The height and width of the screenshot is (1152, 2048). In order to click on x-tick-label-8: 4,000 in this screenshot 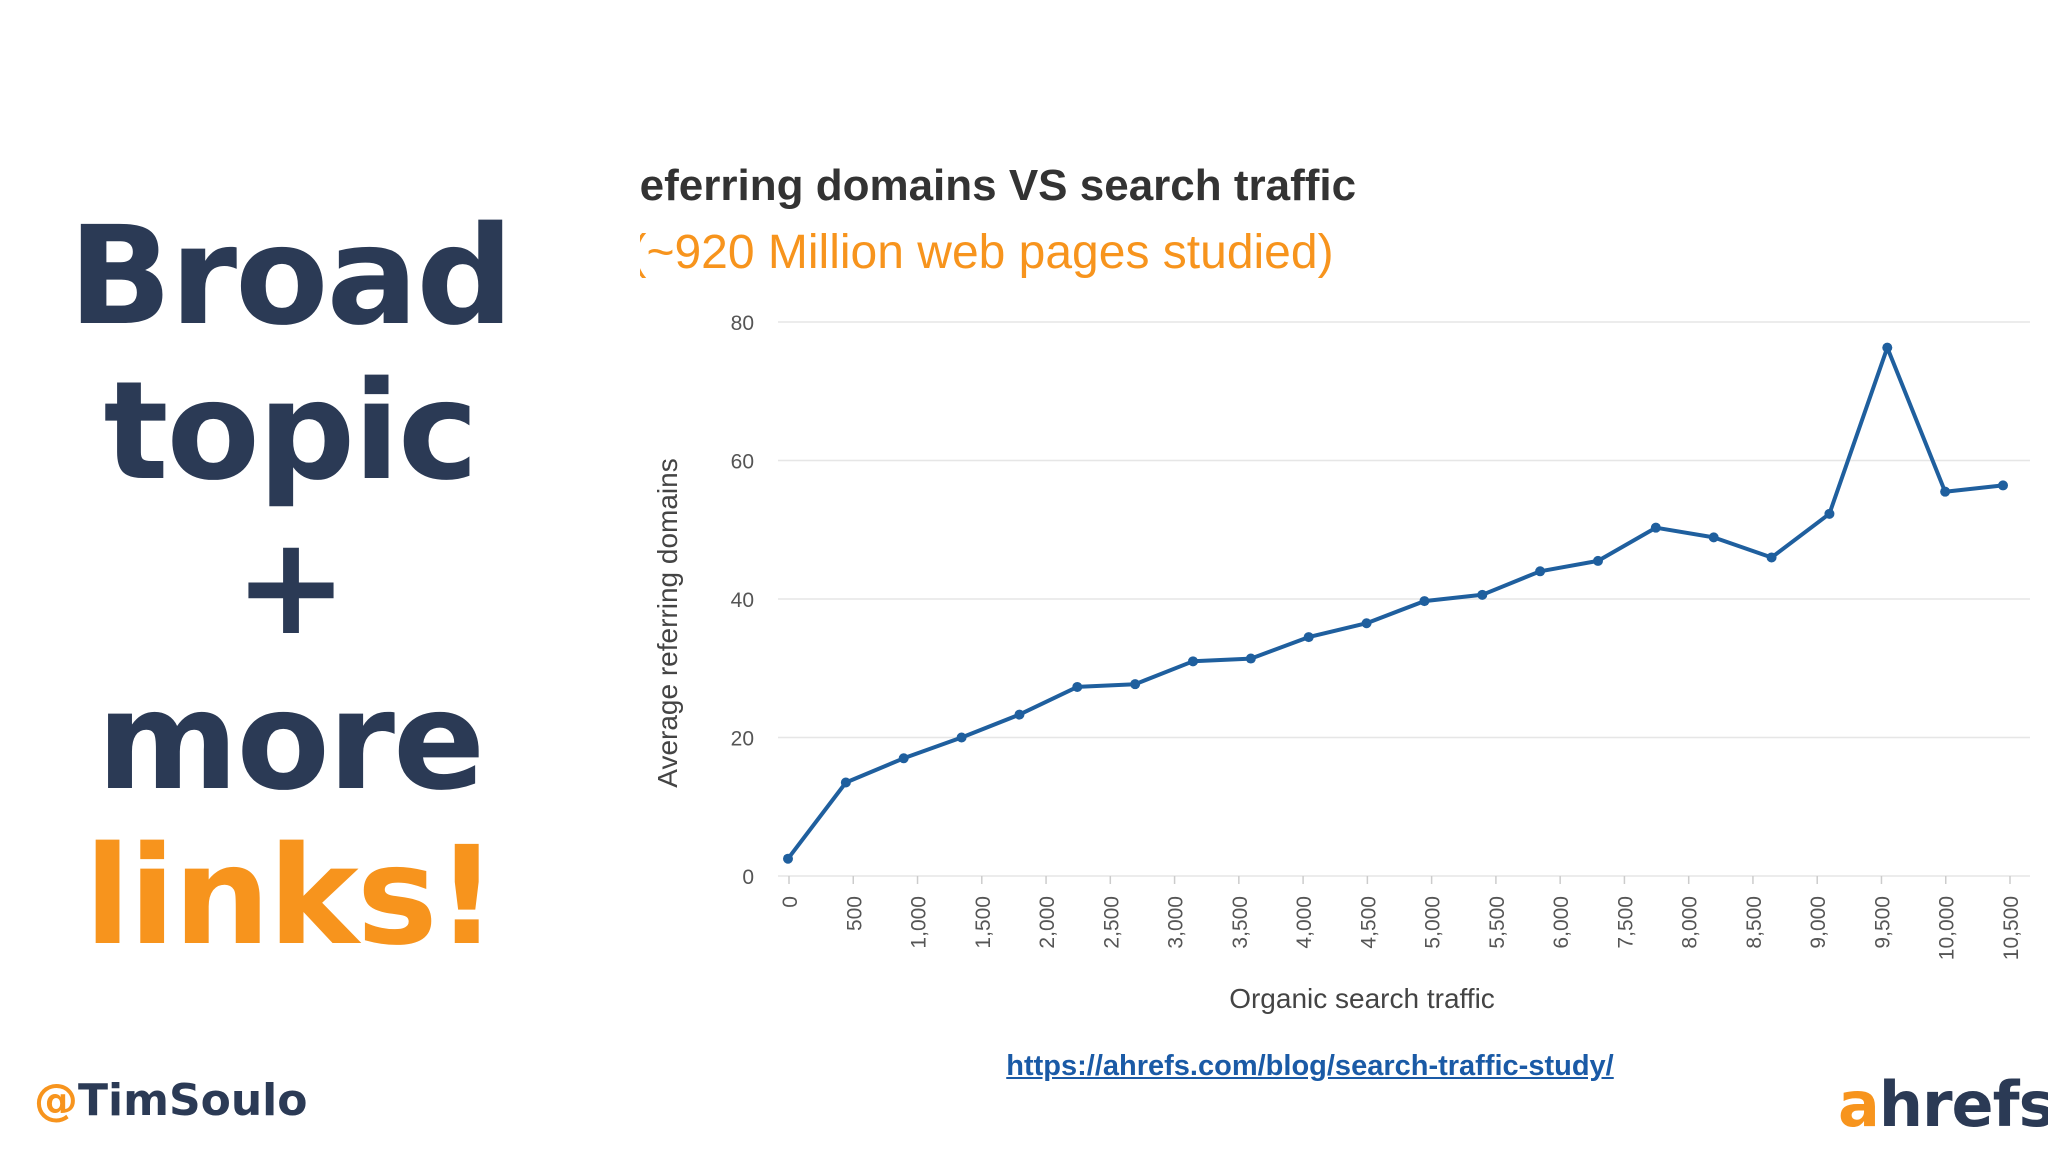, I will do `click(1304, 922)`.